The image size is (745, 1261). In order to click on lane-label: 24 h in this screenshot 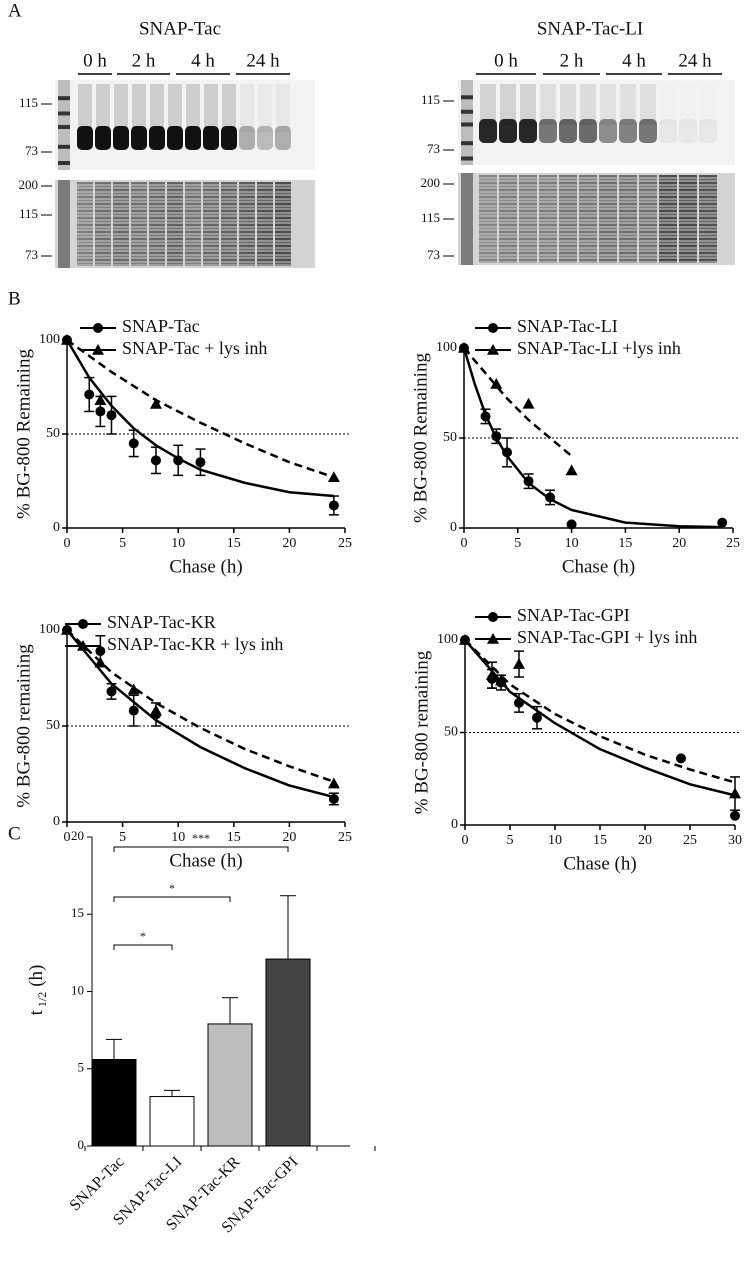, I will do `click(263, 60)`.